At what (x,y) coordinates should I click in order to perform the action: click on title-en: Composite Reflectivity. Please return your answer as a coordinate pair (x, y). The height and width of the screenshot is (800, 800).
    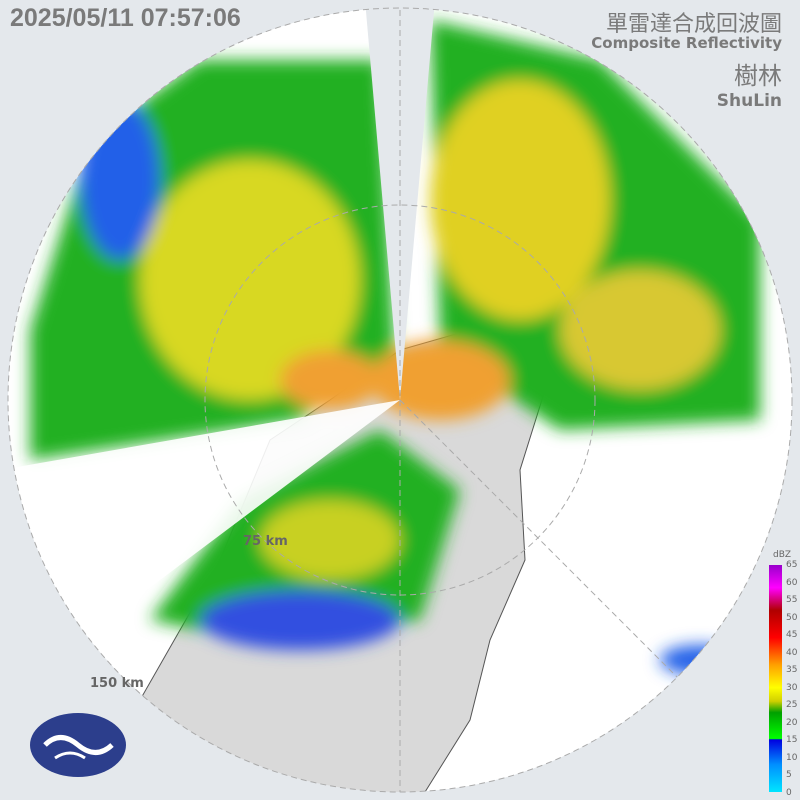
    Looking at the image, I should click on (686, 43).